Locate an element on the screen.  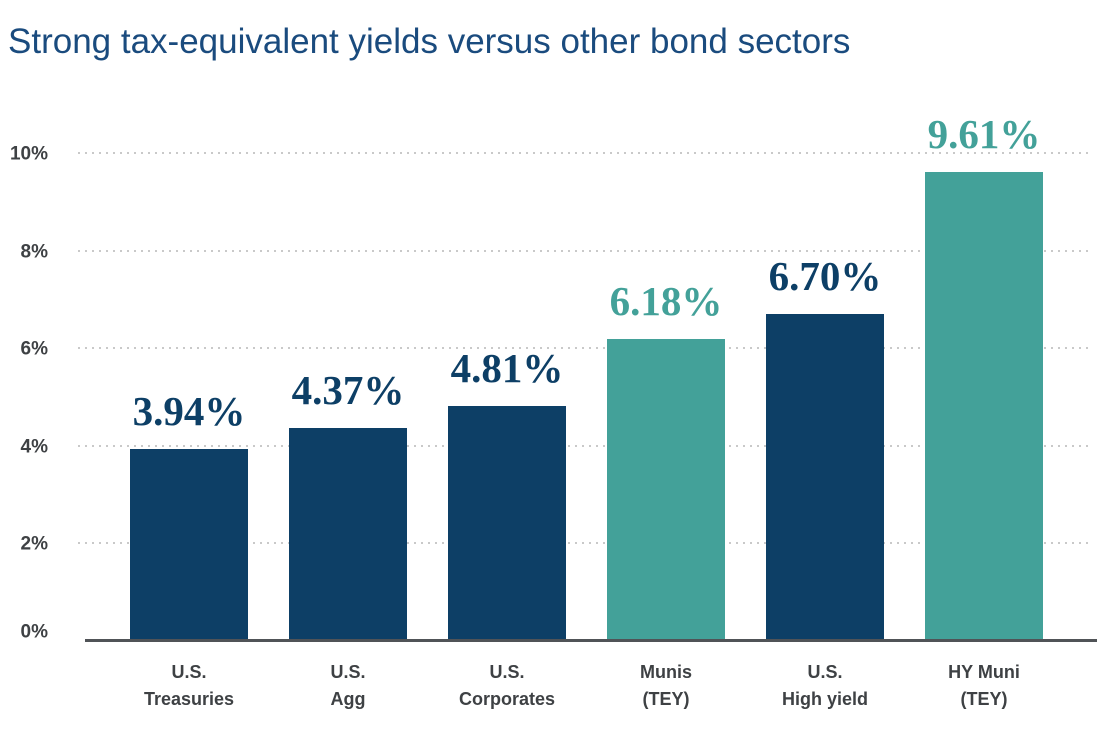
y-axis-tick-label: 10% is located at coordinates (28, 154).